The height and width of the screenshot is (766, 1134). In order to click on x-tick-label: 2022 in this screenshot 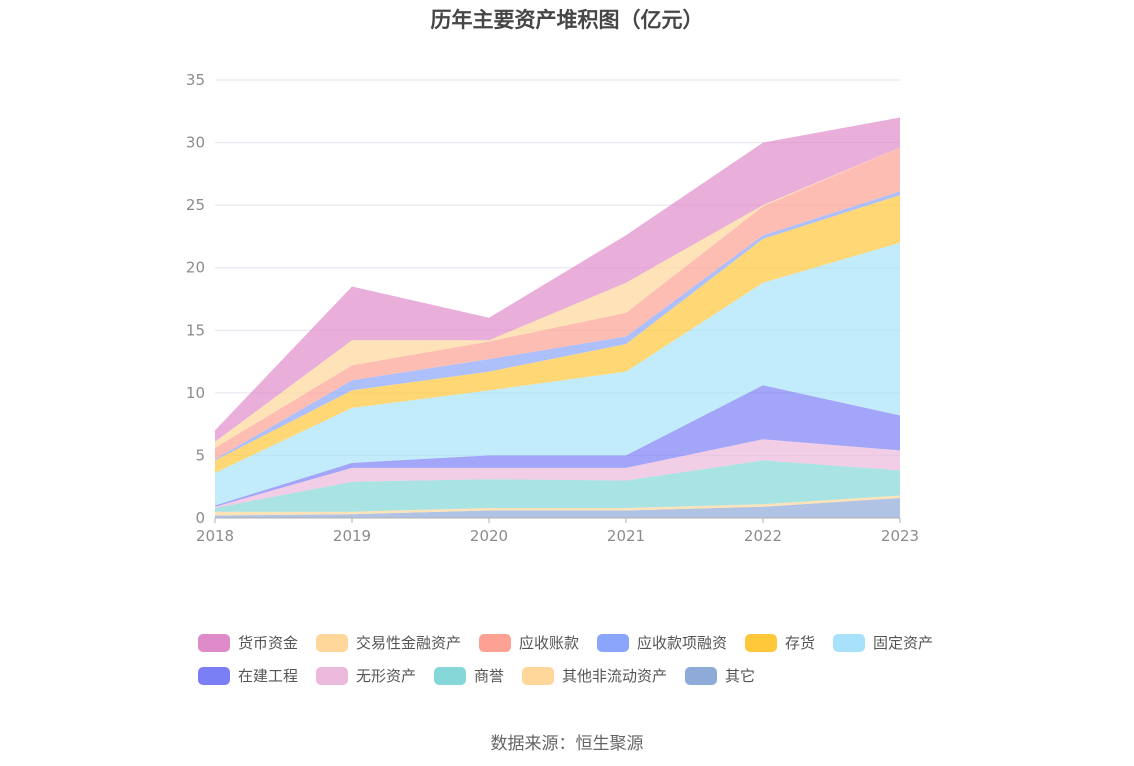, I will do `click(763, 536)`.